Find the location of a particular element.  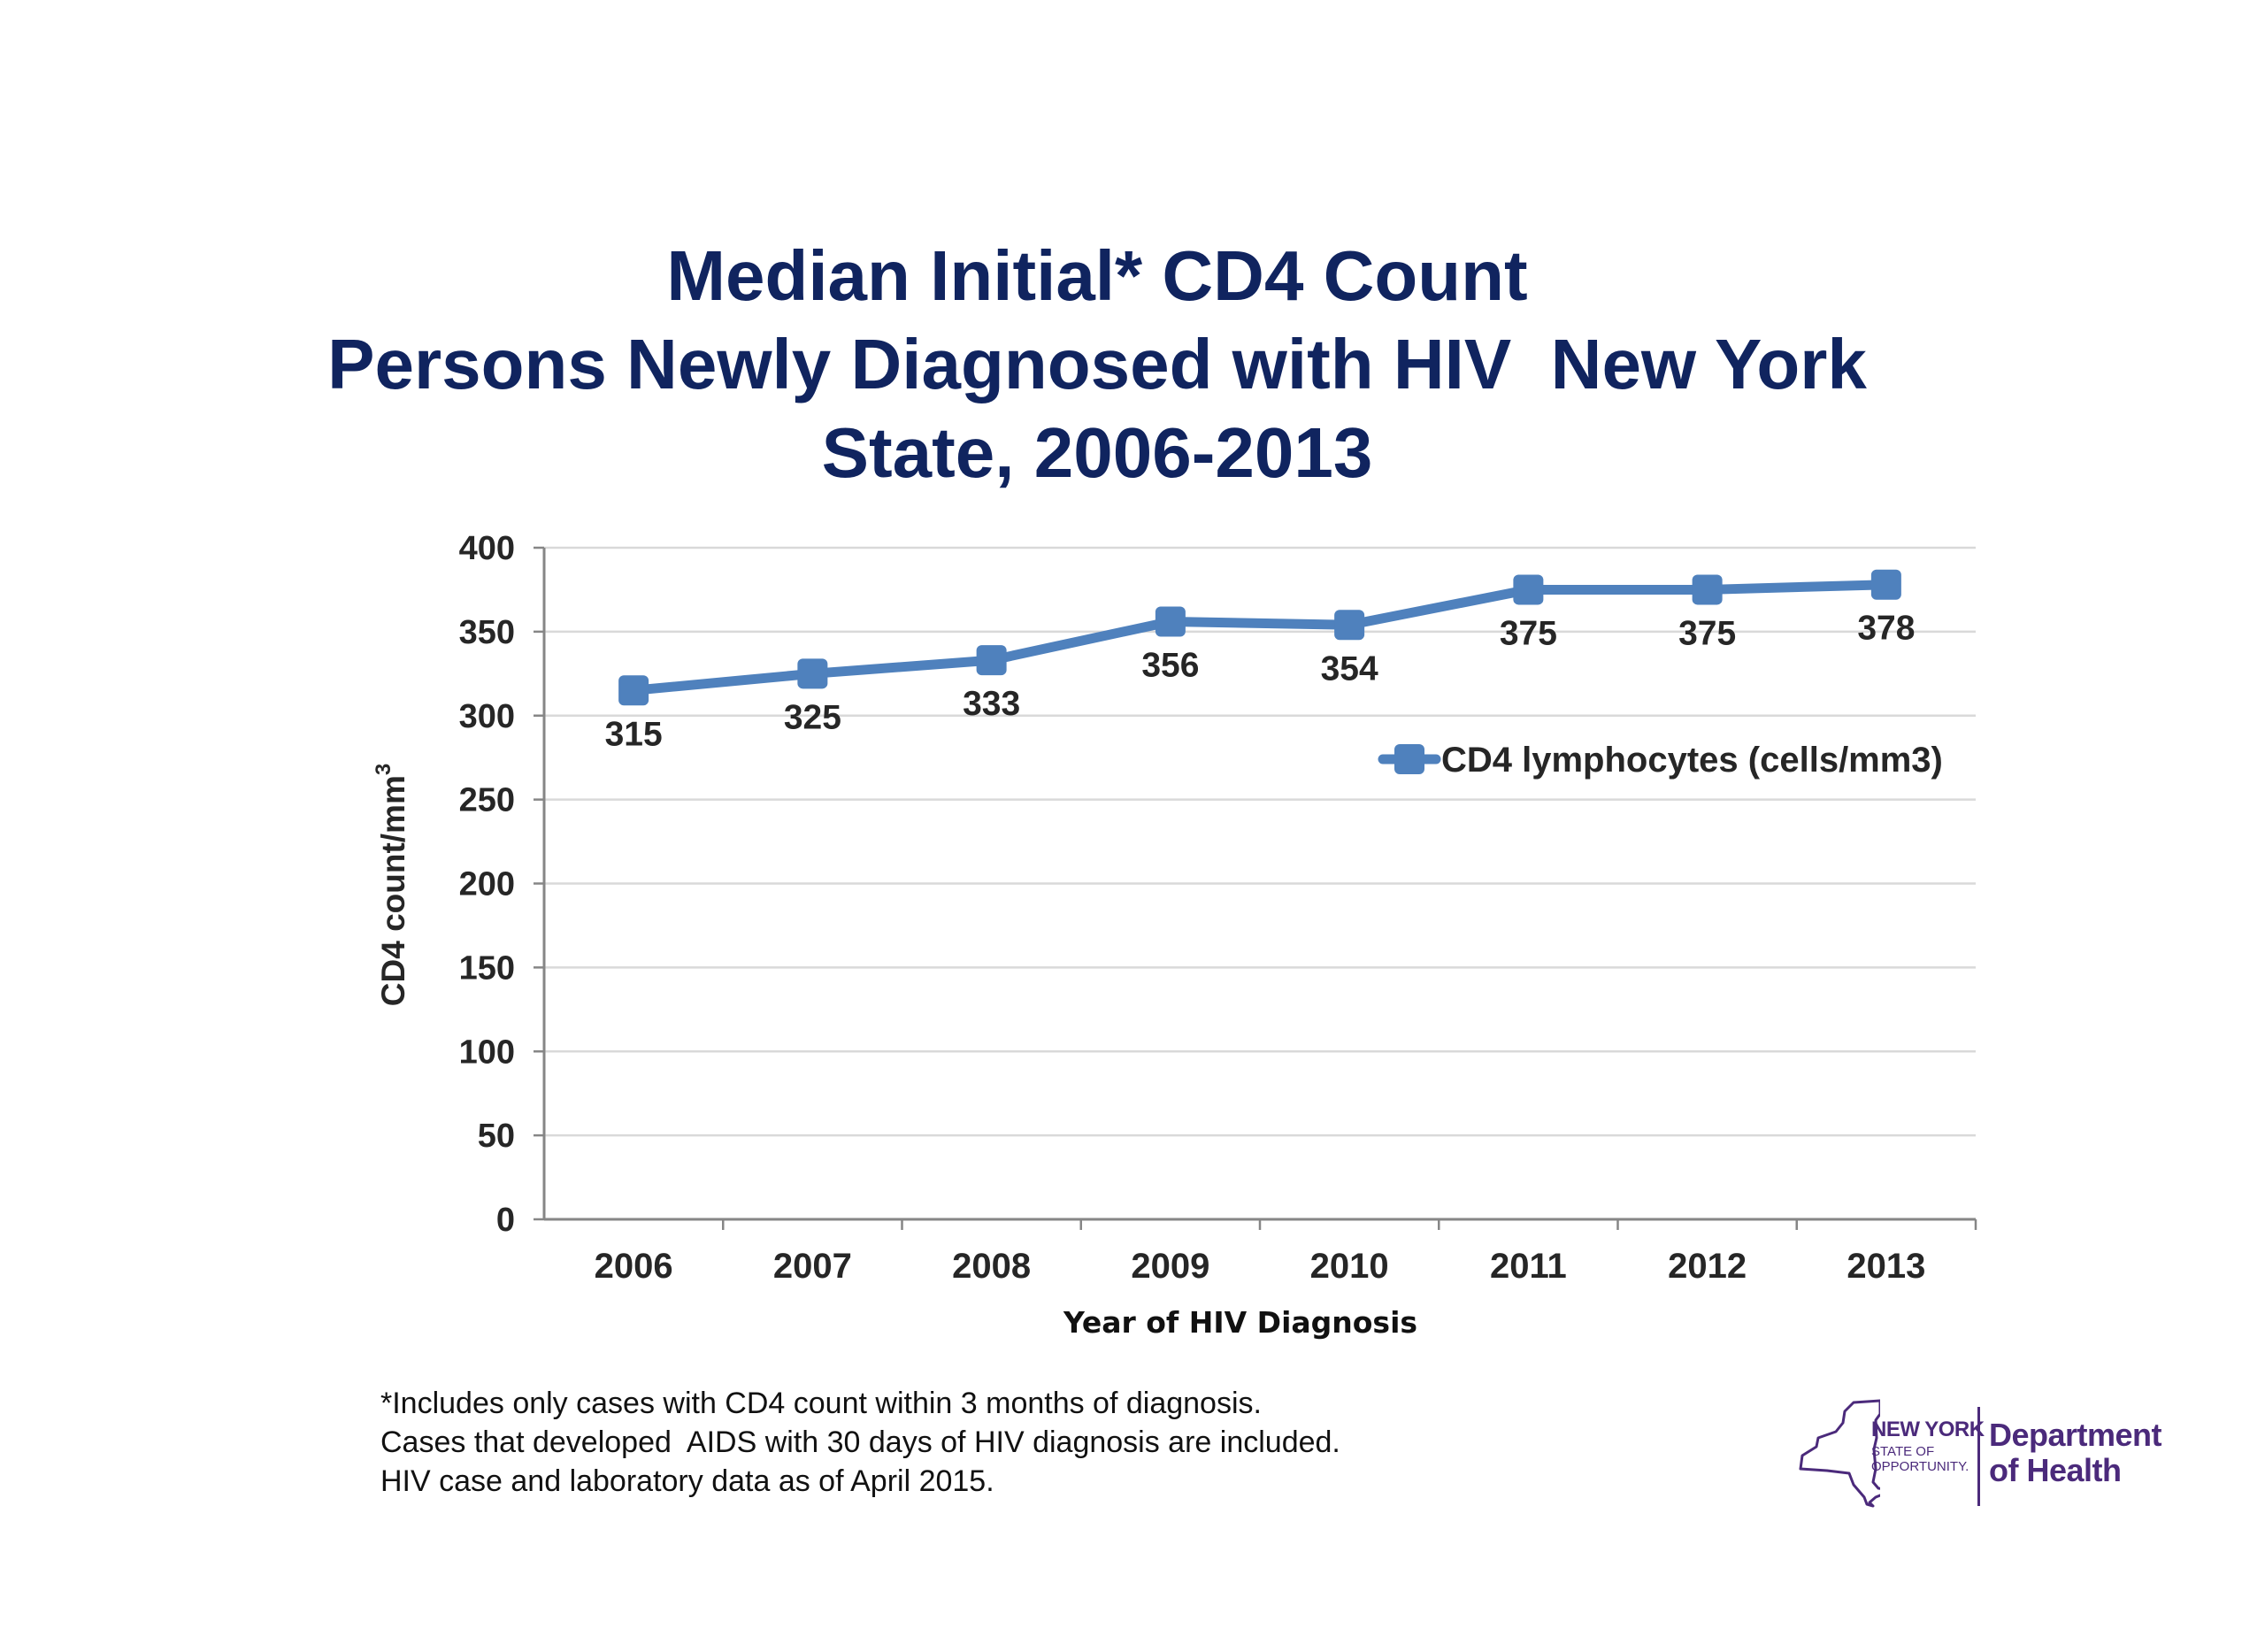

logo-department: Department is located at coordinates (2075, 1435).